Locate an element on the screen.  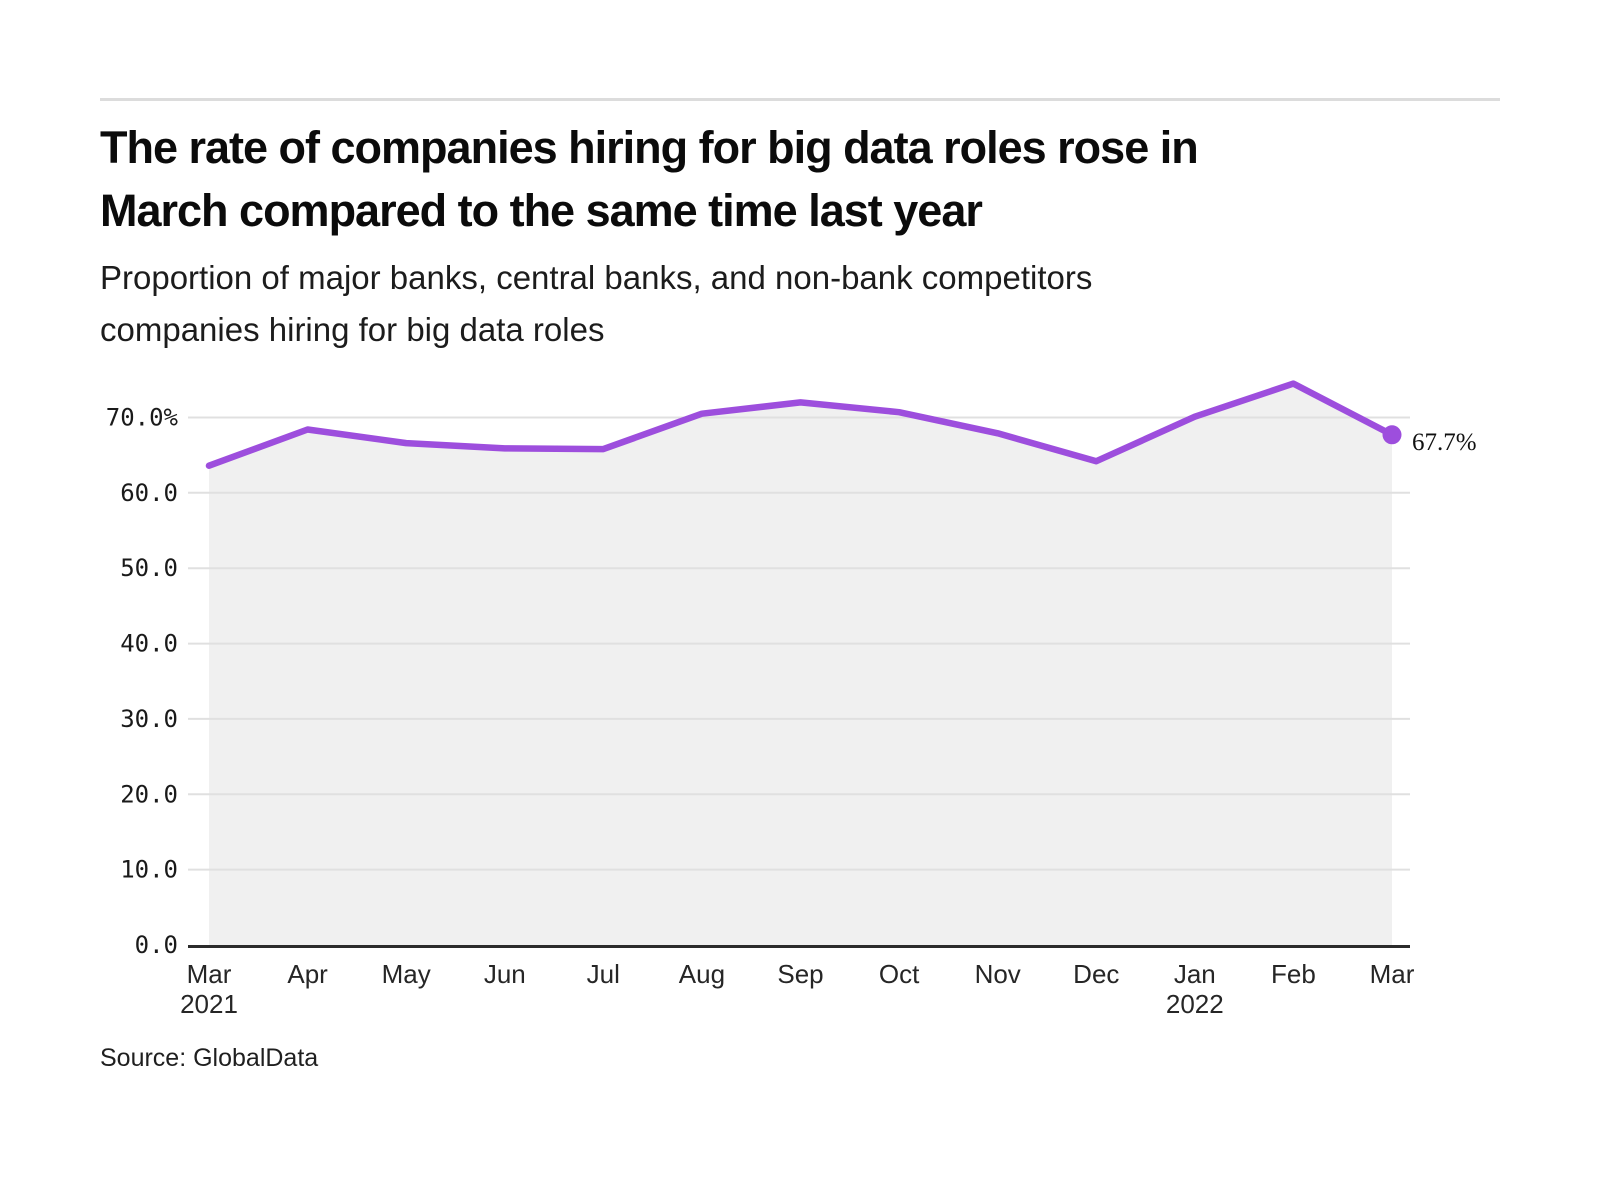
x-tick-label: Jan is located at coordinates (1195, 974).